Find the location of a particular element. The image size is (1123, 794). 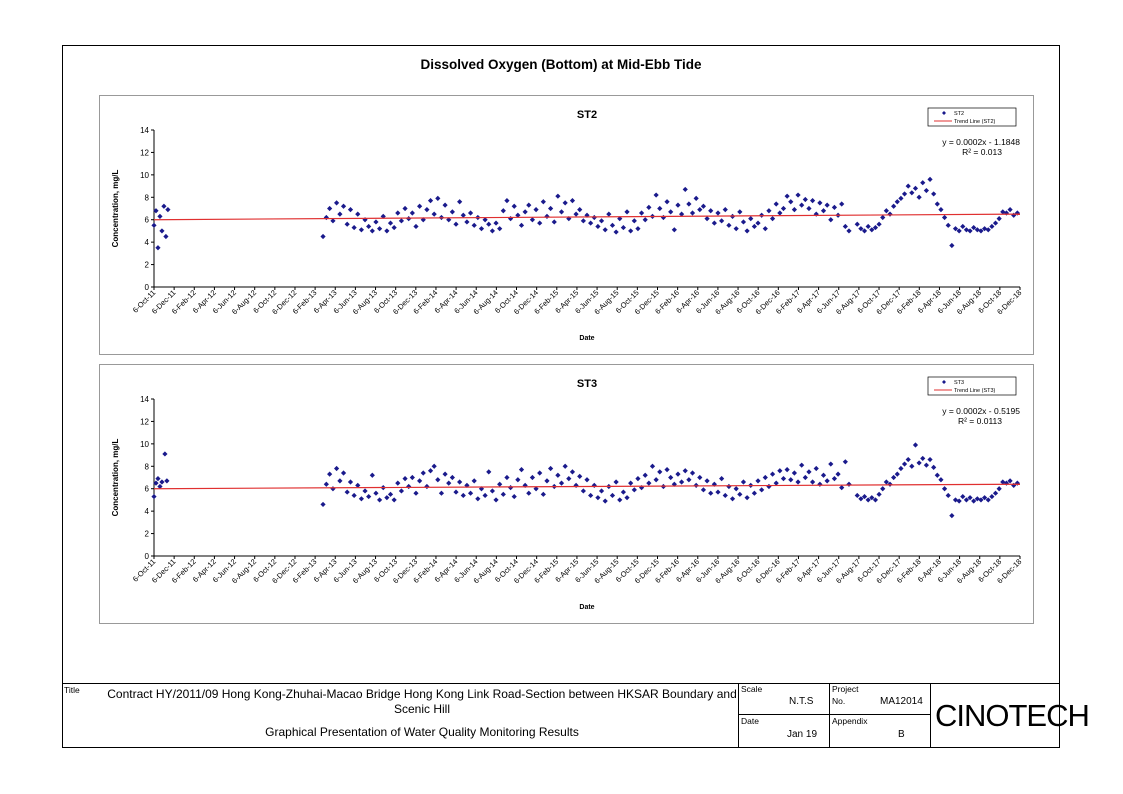

trend-equation: R² = 0.013 is located at coordinates (982, 152).